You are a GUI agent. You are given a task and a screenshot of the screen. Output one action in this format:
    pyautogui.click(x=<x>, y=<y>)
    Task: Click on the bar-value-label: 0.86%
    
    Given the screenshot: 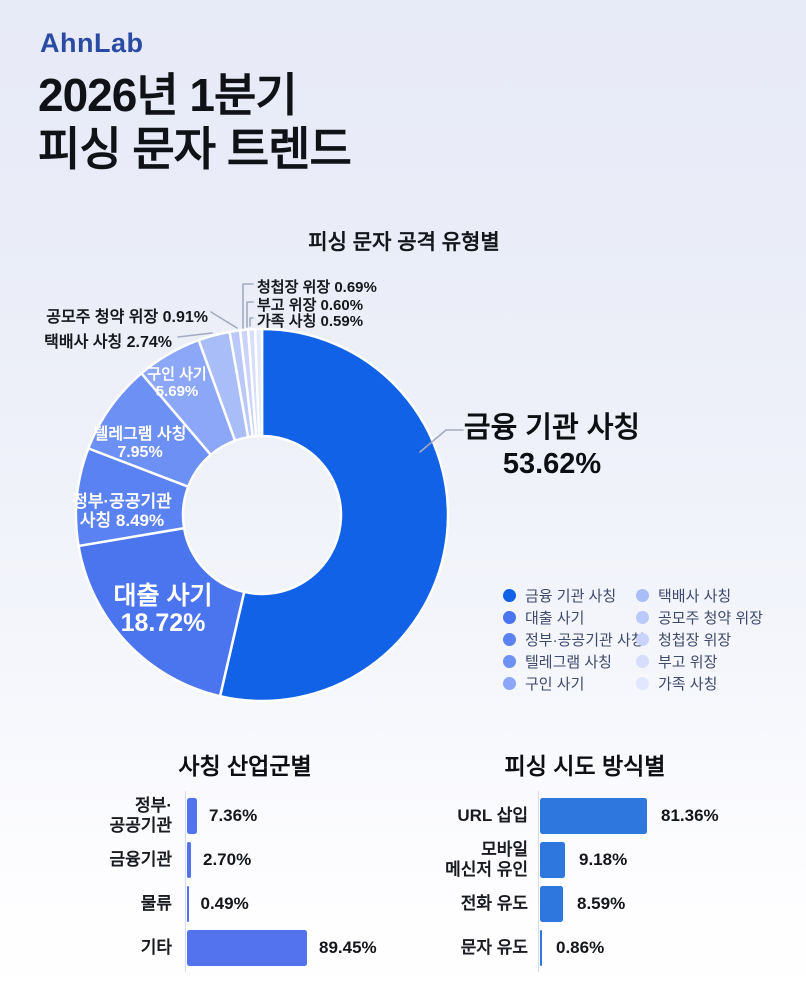 What is the action you would take?
    pyautogui.click(x=580, y=947)
    